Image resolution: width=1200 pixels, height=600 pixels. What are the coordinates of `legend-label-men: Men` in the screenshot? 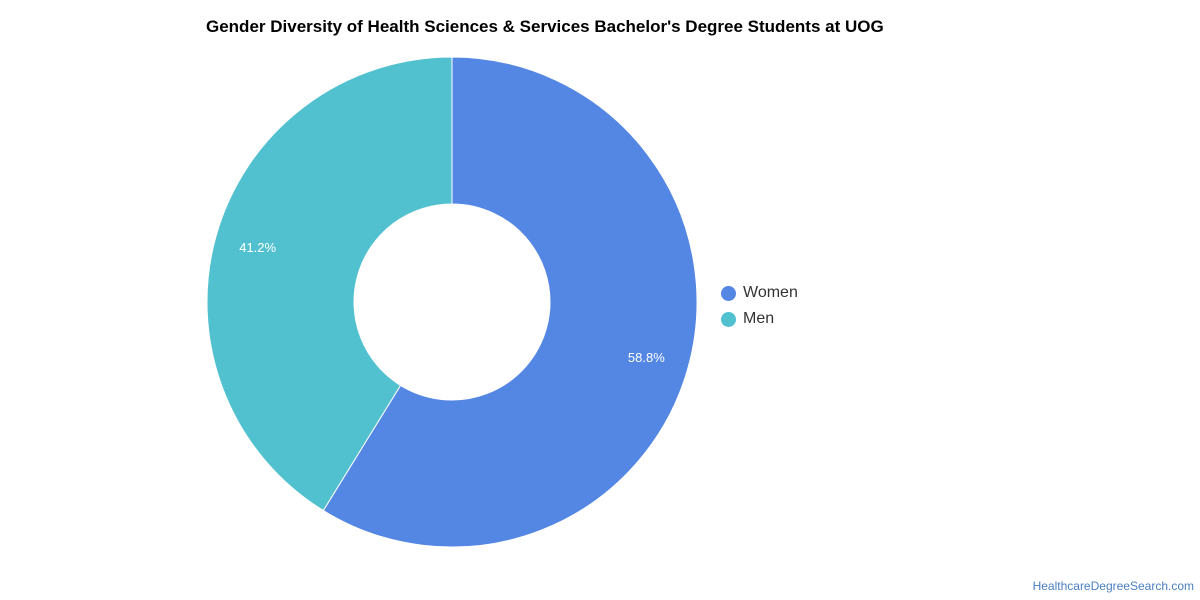 It's located at (759, 318).